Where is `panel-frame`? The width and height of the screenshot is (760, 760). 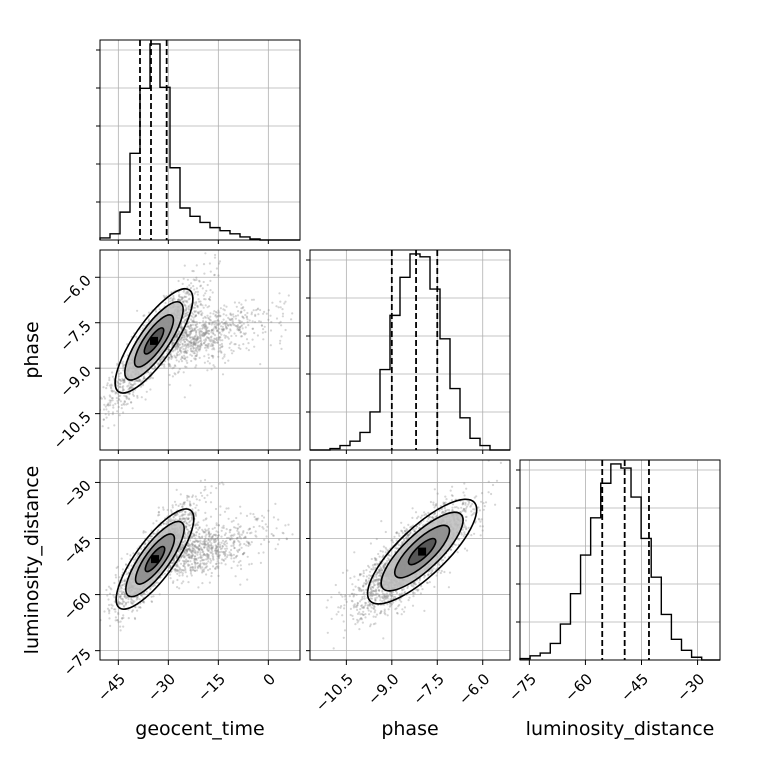 panel-frame is located at coordinates (200, 560).